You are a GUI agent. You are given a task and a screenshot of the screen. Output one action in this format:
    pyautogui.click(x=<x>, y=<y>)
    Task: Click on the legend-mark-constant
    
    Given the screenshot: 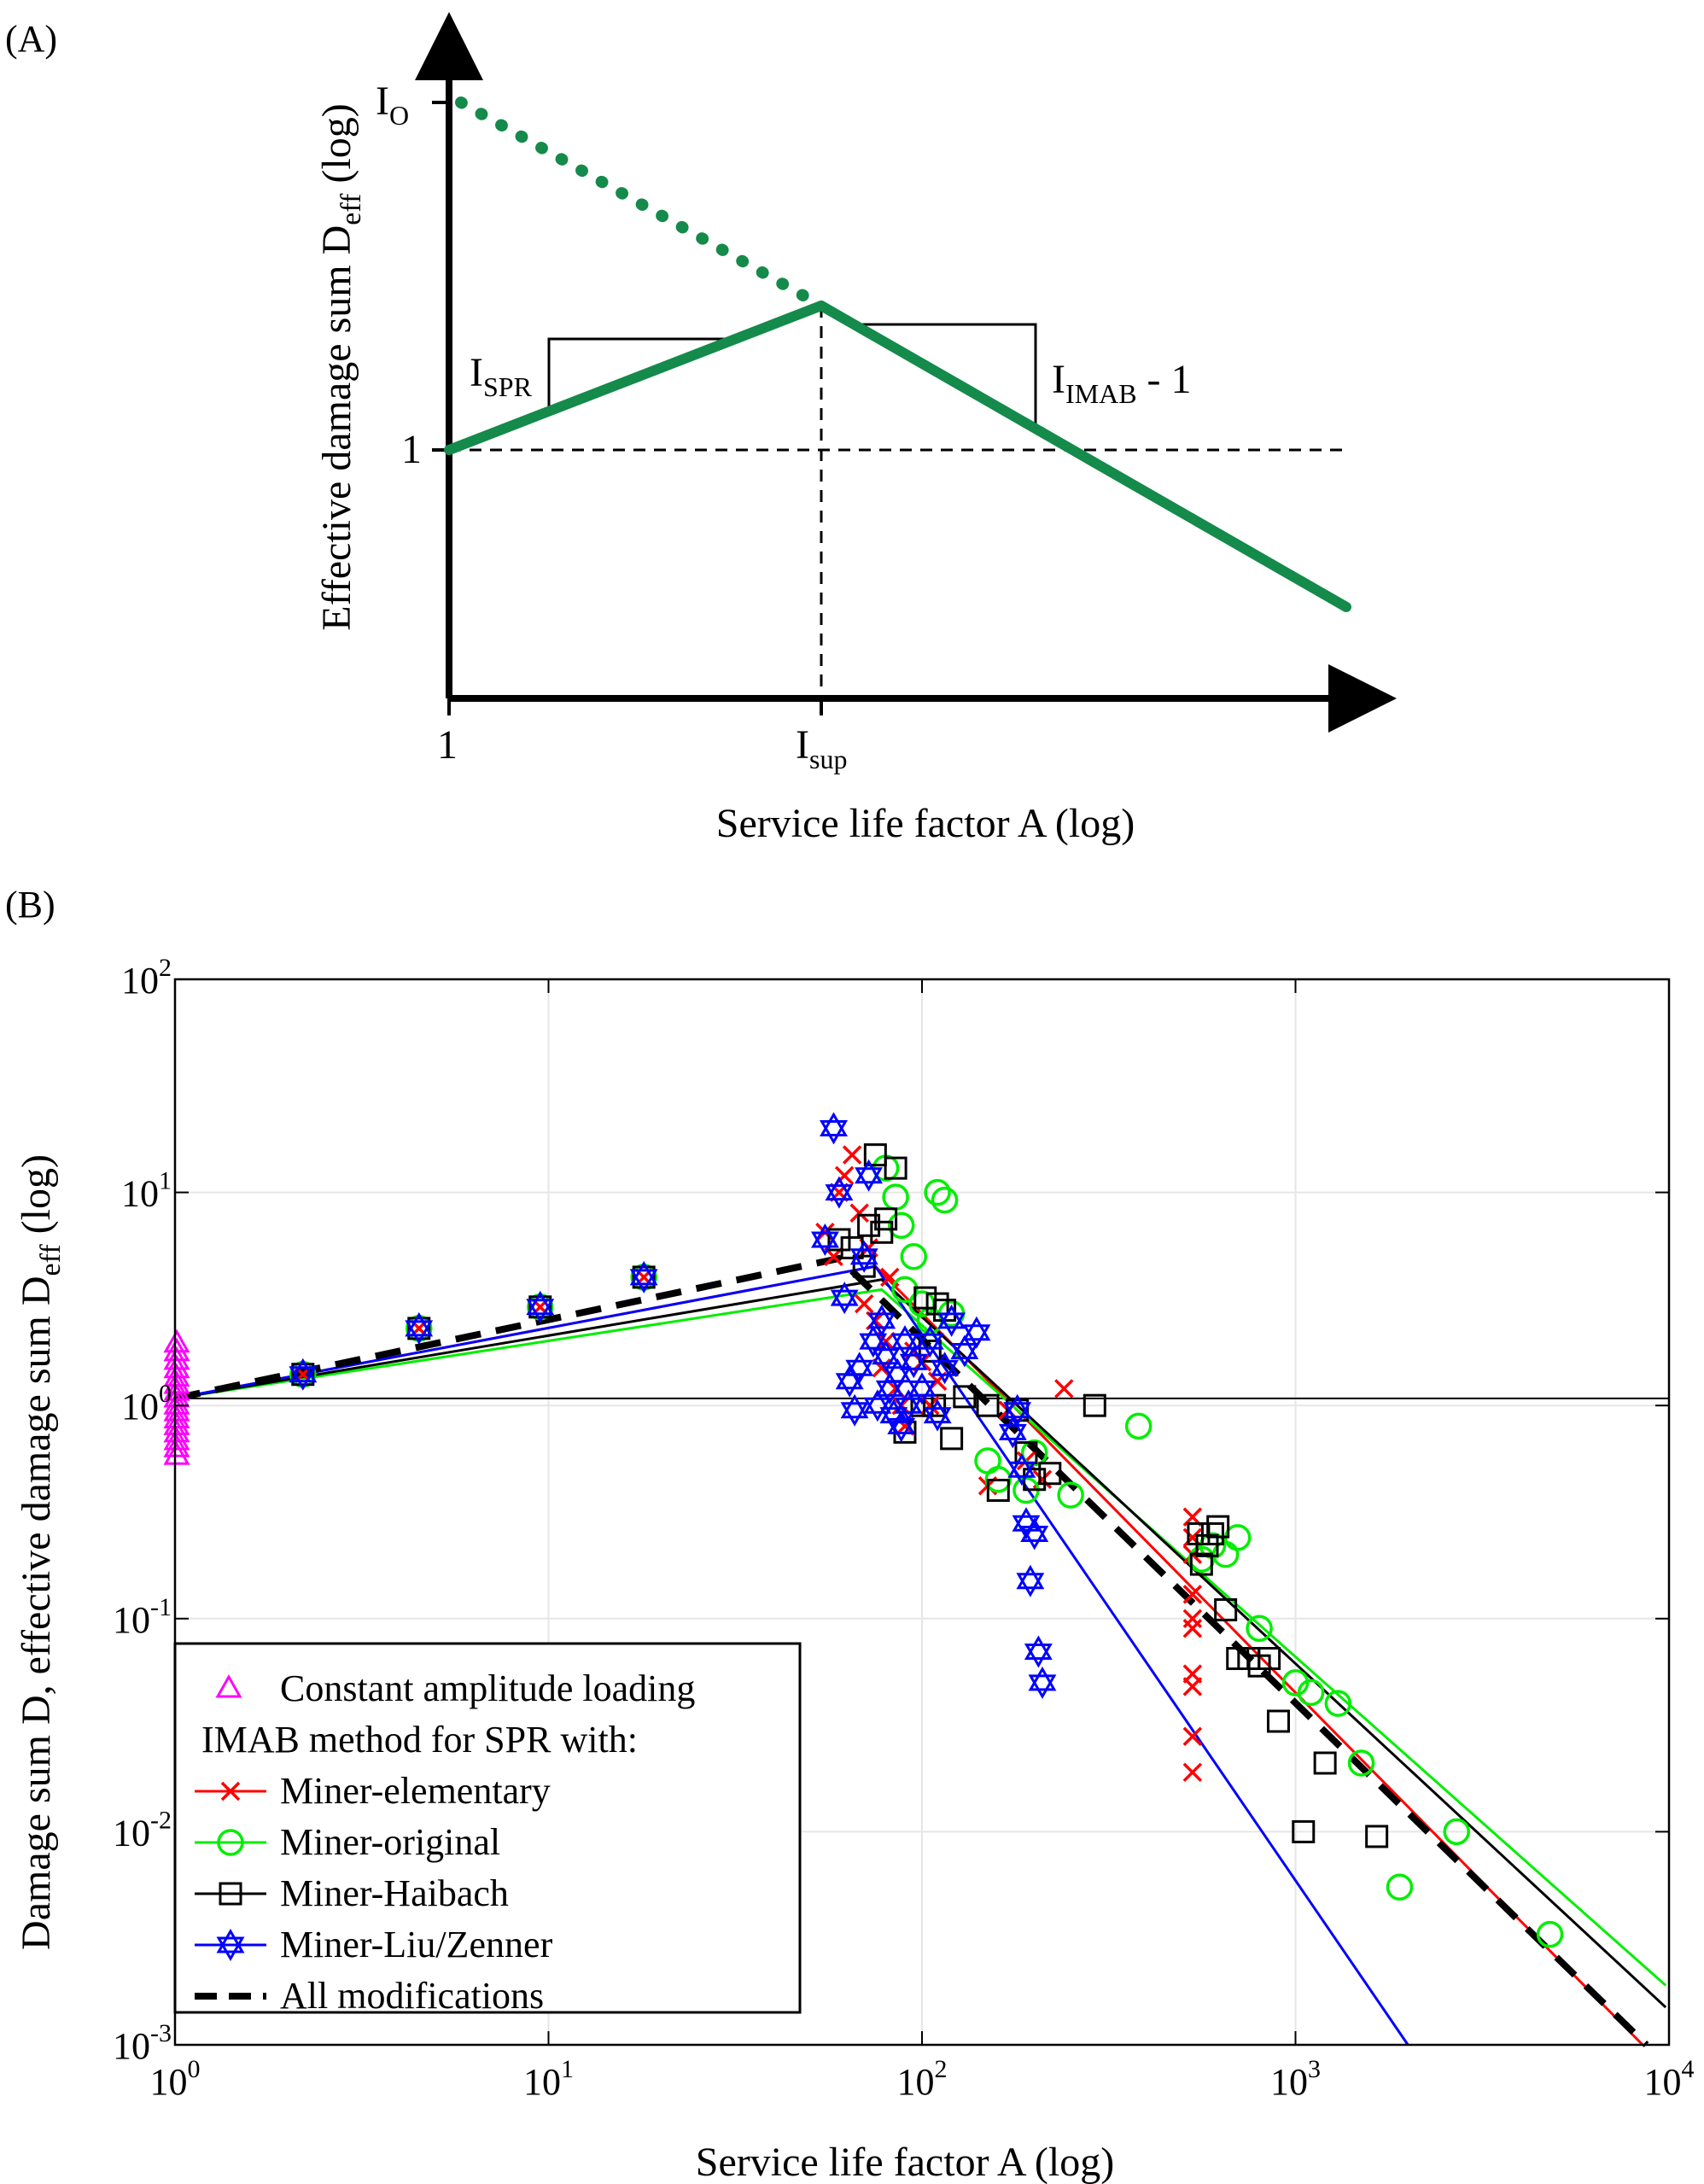 What is the action you would take?
    pyautogui.click(x=228, y=1686)
    